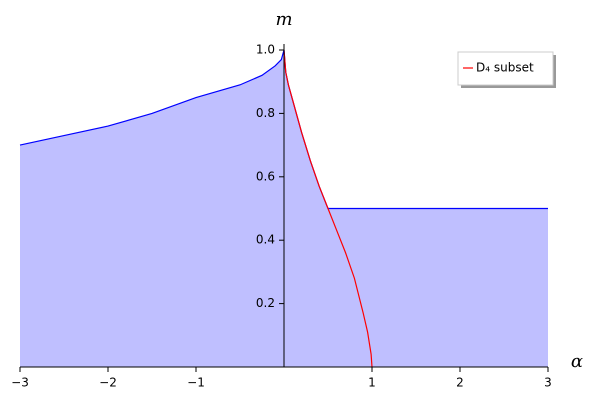  What do you see at coordinates (328, 208) in the screenshot?
I see `line` at bounding box center [328, 208].